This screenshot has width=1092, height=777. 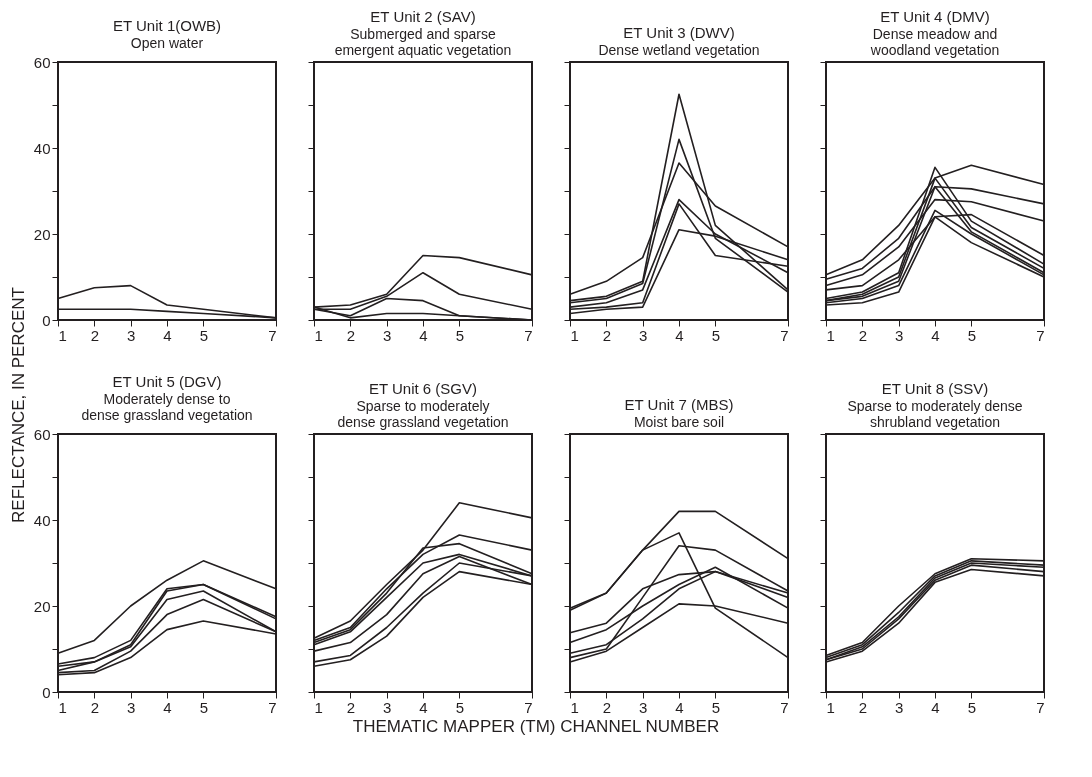 What do you see at coordinates (679, 32) in the screenshot?
I see `chart-title: ET Unit 3 (DWV)` at bounding box center [679, 32].